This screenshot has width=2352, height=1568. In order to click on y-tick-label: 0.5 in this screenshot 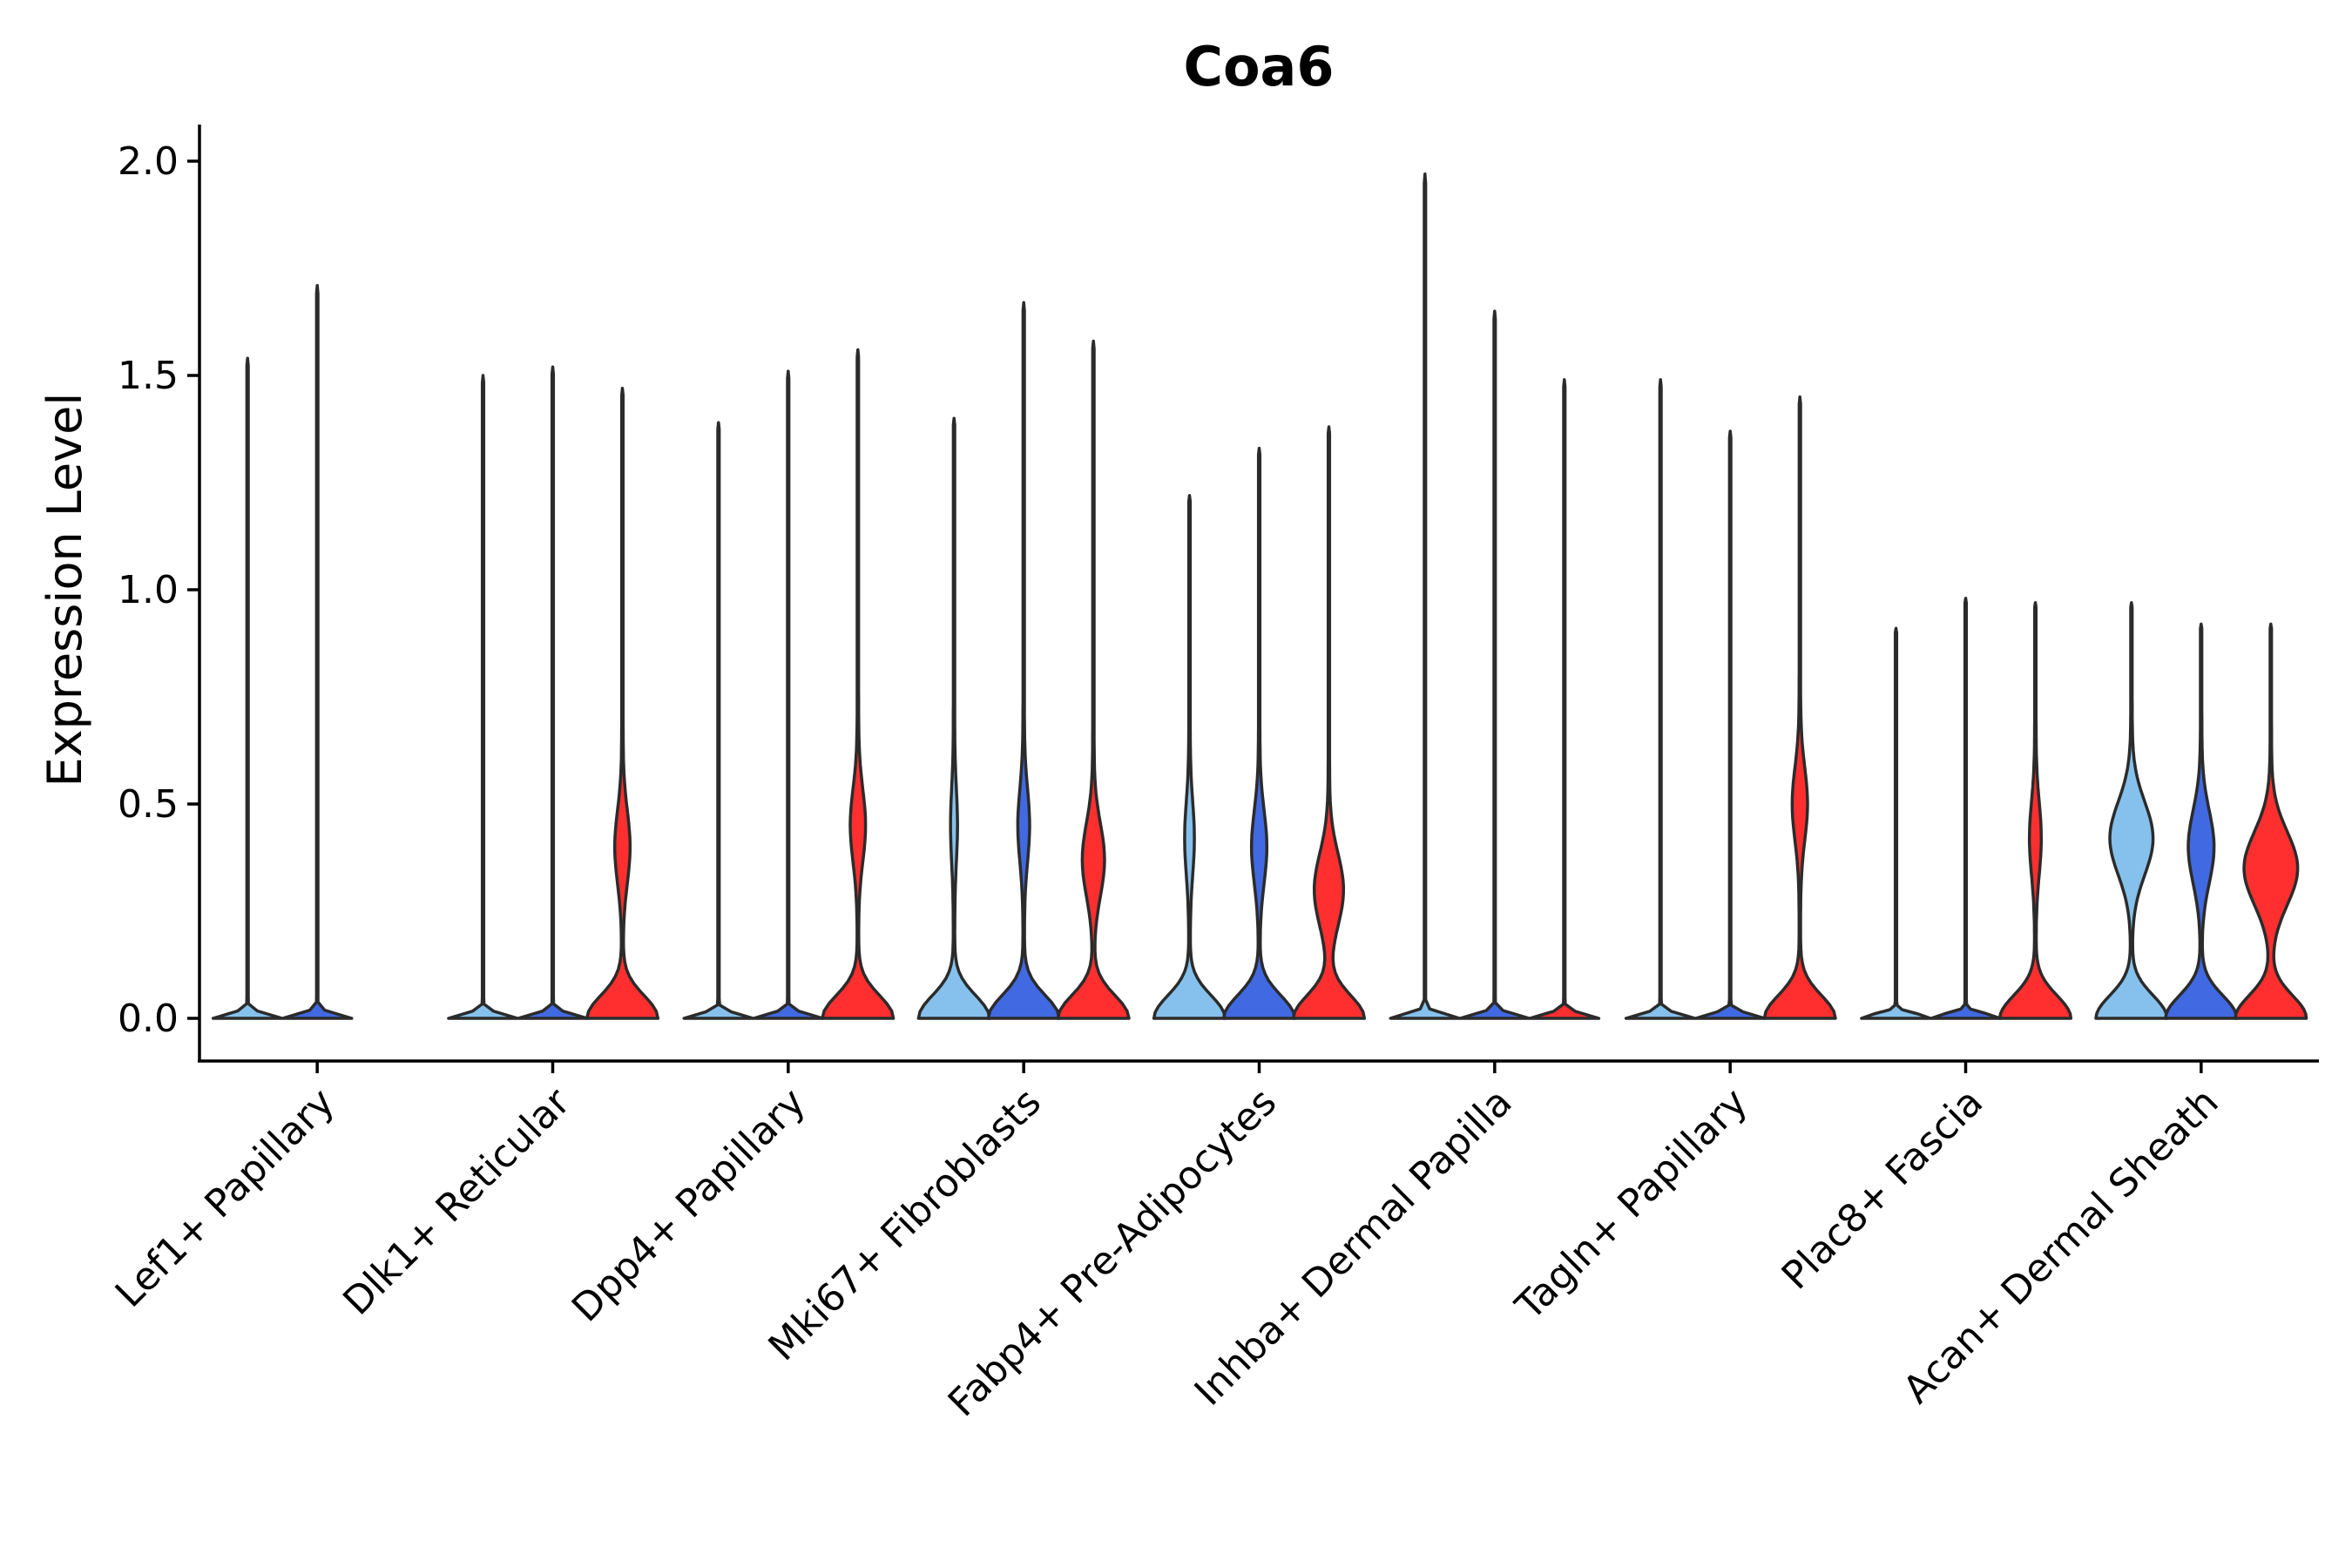, I will do `click(148, 805)`.